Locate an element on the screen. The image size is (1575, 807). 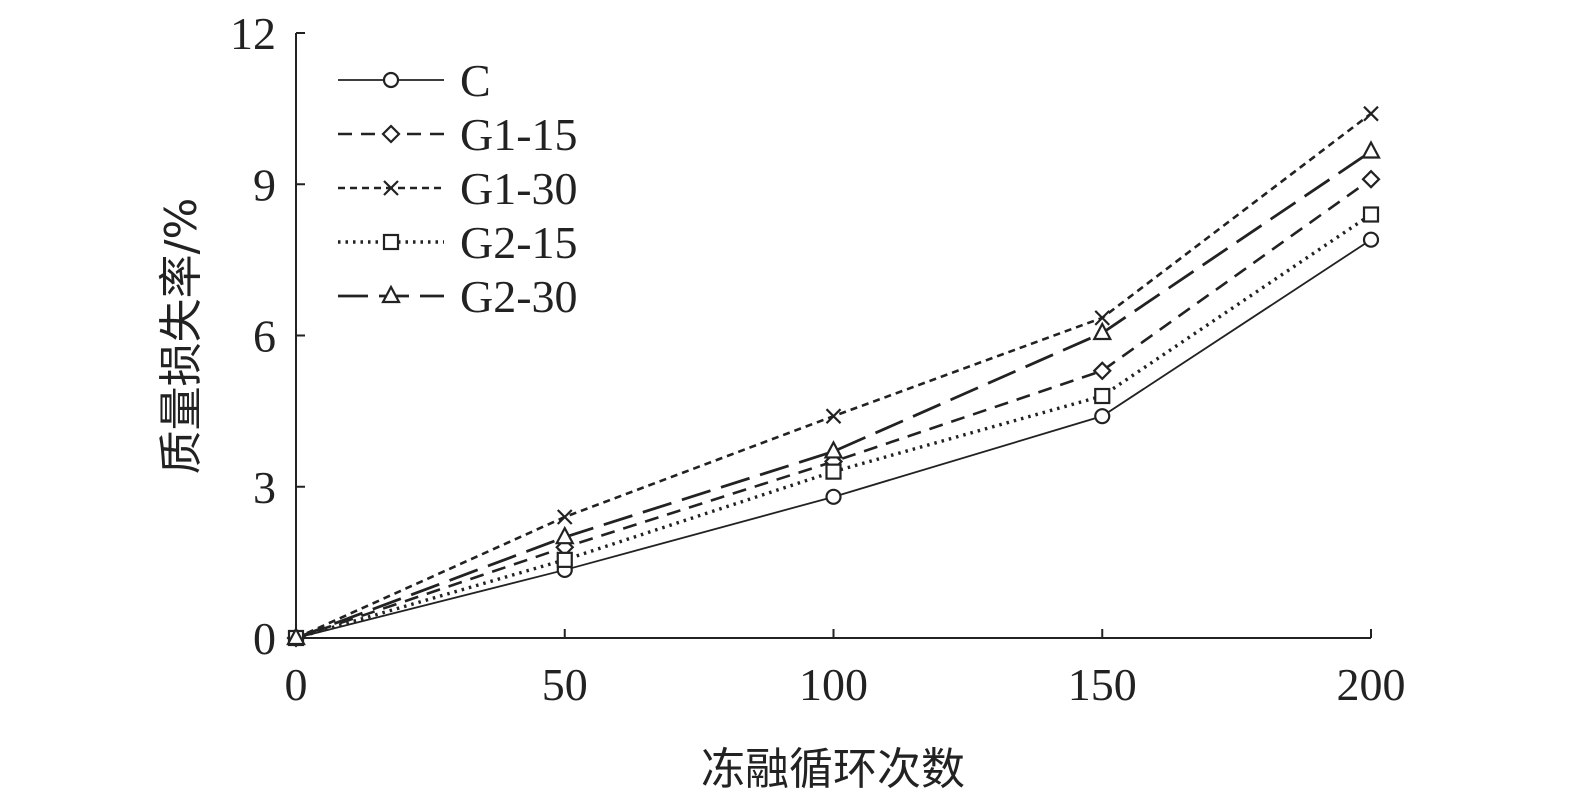
x-tick-label: 50 is located at coordinates (565, 684).